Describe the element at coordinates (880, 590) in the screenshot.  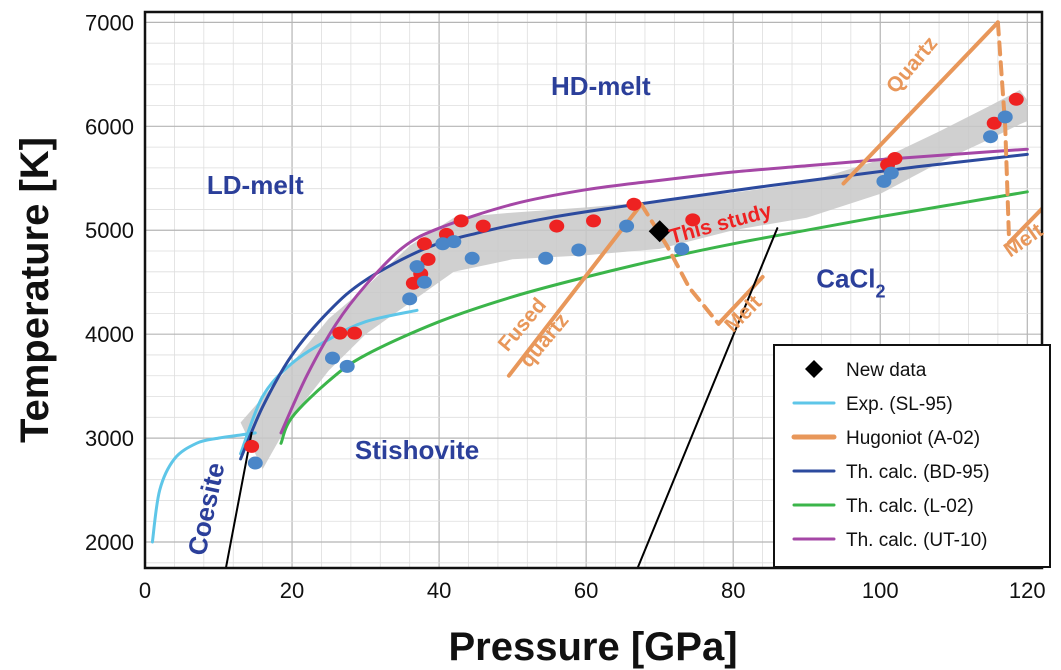
I see `x-tick-label: 100` at that location.